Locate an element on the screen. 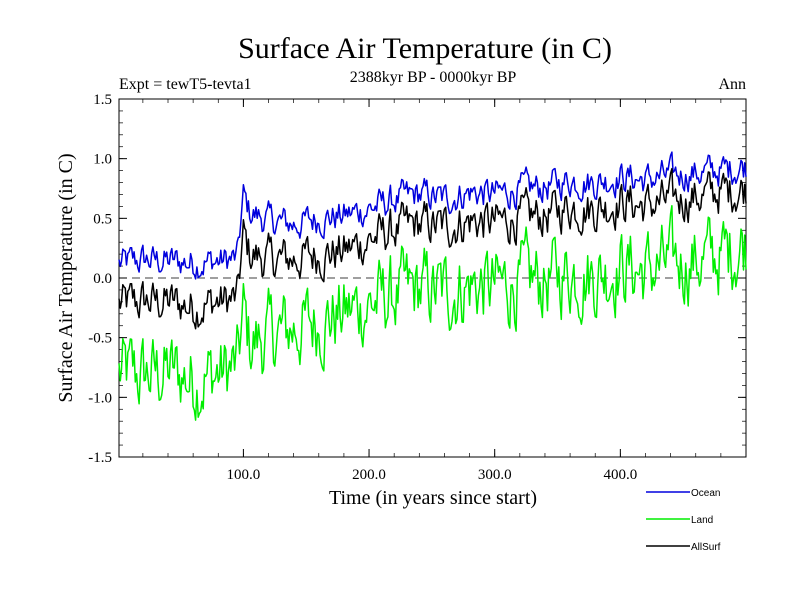  chart-subtitle: 2388kyr BP - 0000kyr BP is located at coordinates (433, 77).